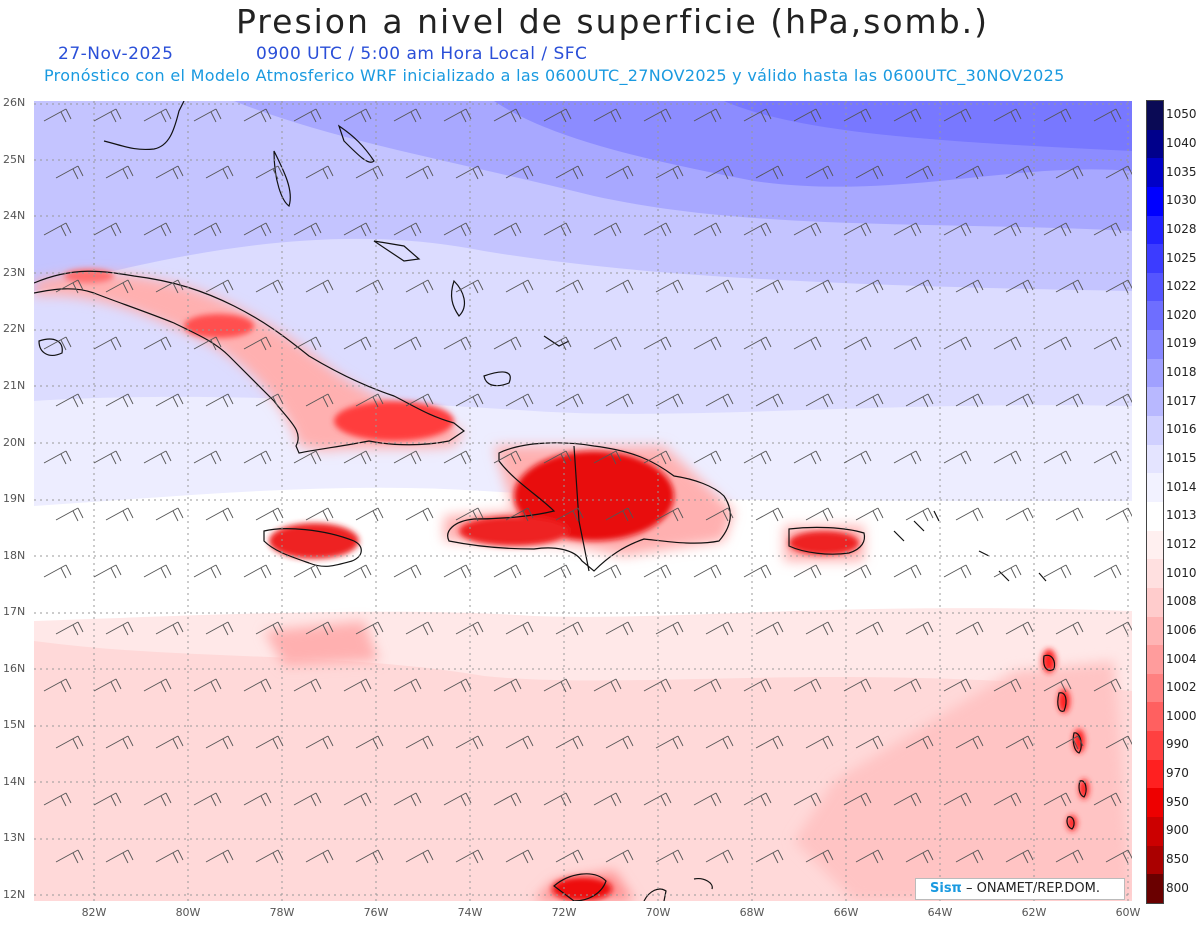 This screenshot has width=1200, height=927. Describe the element at coordinates (1181, 314) in the screenshot. I see `colorbar-label: 1020` at that location.